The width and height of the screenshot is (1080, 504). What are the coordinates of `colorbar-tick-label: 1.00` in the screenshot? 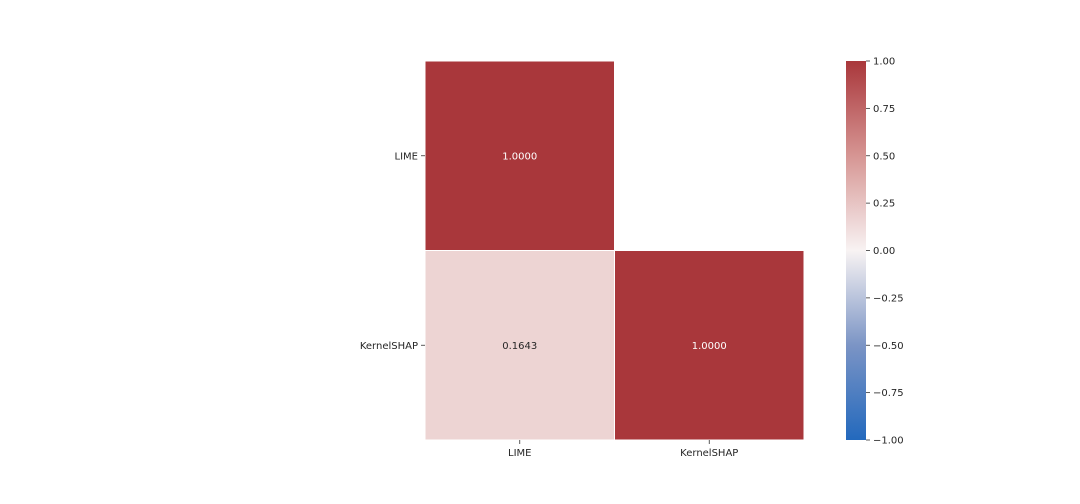 It's located at (884, 62).